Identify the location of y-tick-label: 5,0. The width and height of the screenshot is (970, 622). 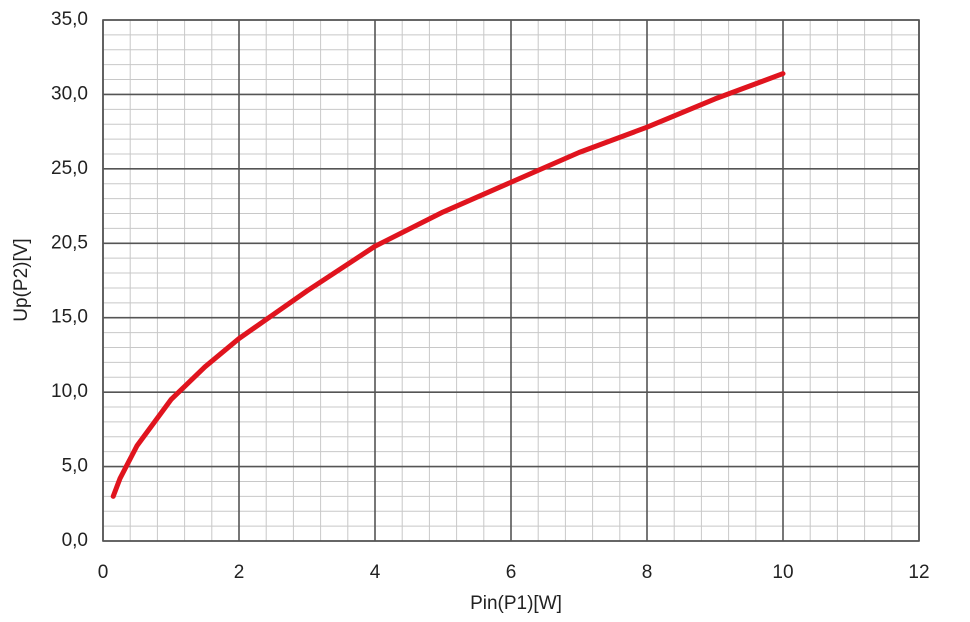
(75, 466).